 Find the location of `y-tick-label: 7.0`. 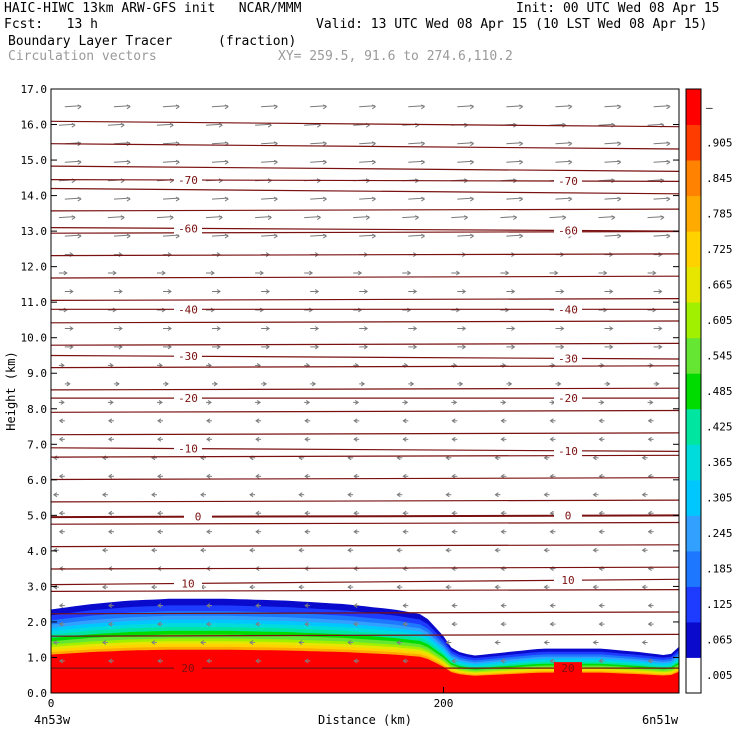

y-tick-label: 7.0 is located at coordinates (37, 444).